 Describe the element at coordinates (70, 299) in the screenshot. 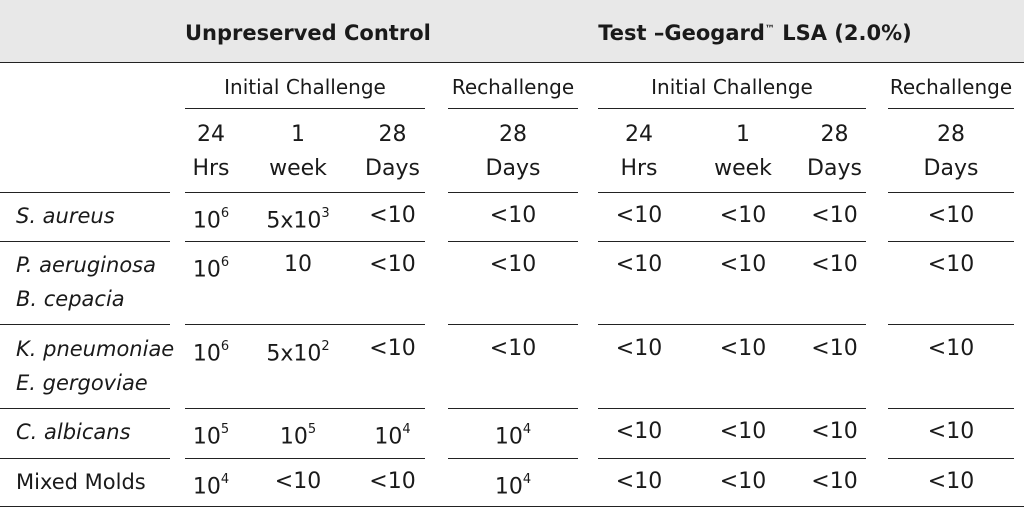

I see `organism-name: B. cepacia` at that location.